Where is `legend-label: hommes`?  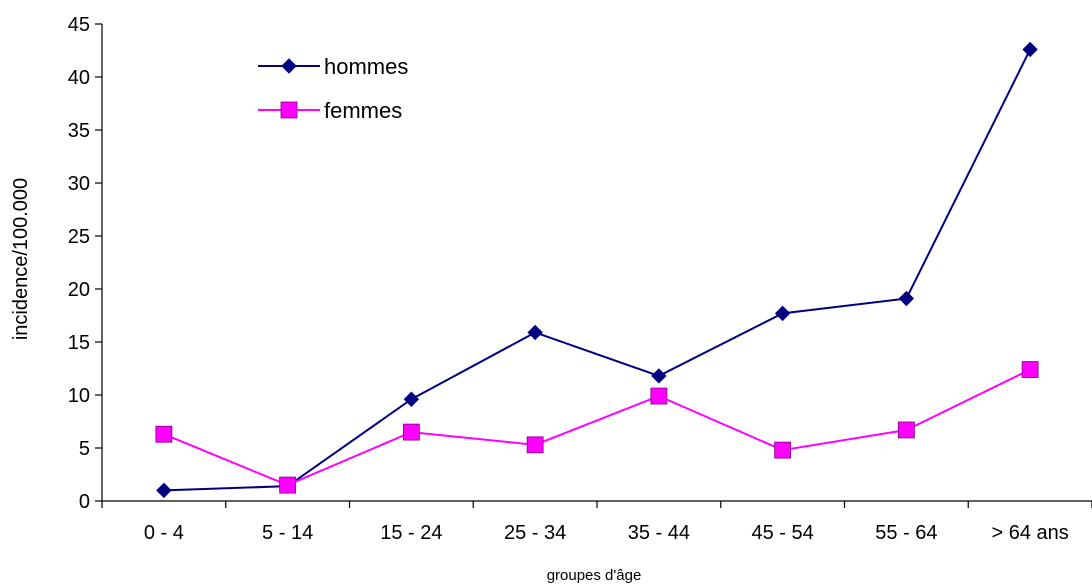
legend-label: hommes is located at coordinates (366, 66).